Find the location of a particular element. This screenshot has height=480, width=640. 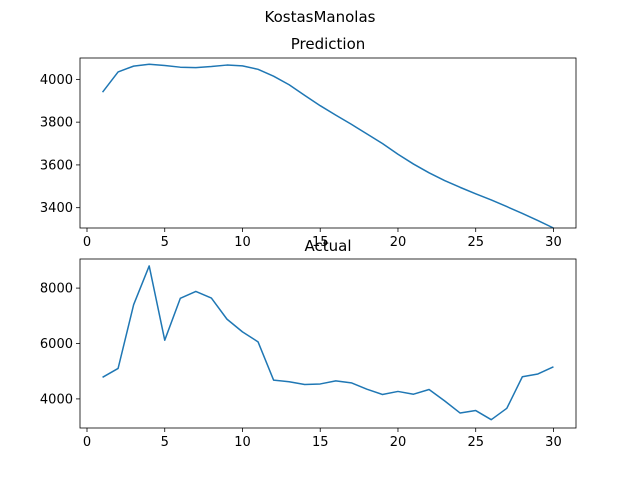

actual-x-tick-label: 30 is located at coordinates (553, 442).